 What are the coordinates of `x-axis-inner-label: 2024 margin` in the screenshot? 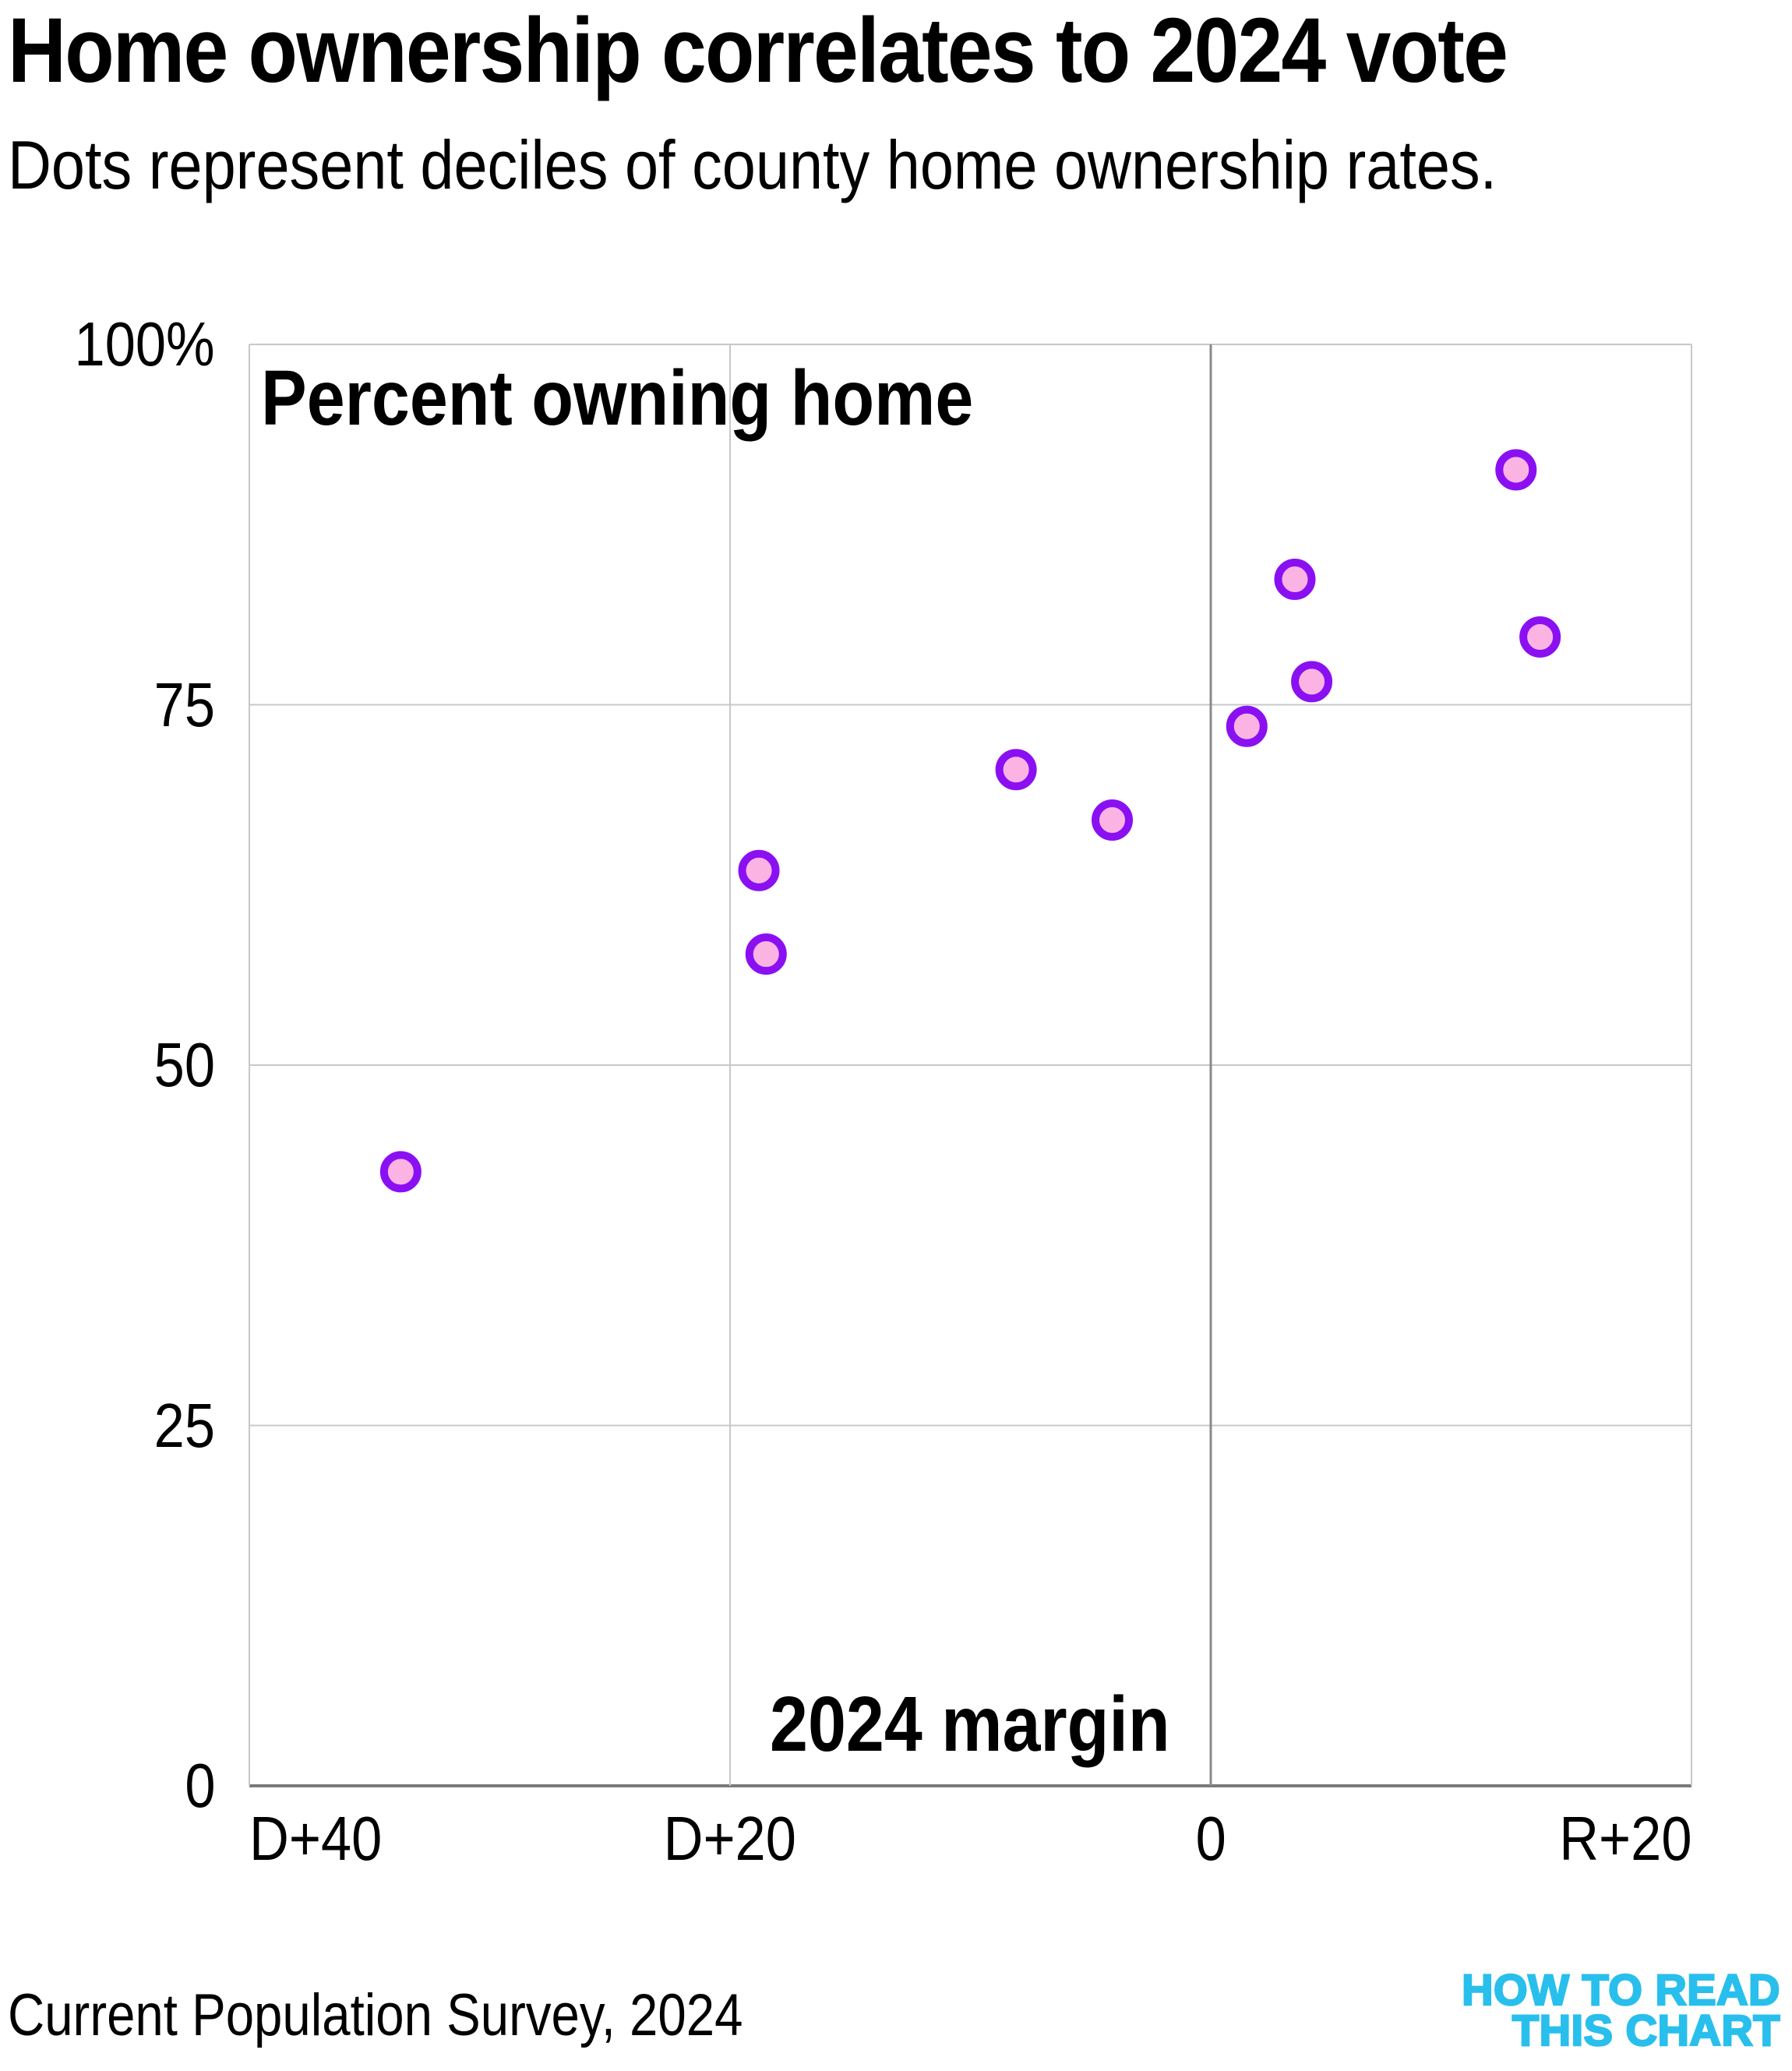 It's located at (970, 1724).